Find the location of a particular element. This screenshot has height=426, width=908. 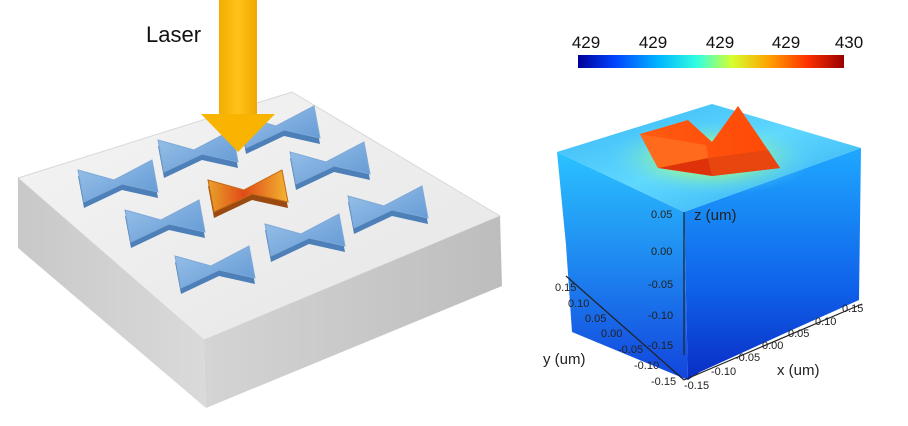

y-tick: -0.05 is located at coordinates (631, 350).